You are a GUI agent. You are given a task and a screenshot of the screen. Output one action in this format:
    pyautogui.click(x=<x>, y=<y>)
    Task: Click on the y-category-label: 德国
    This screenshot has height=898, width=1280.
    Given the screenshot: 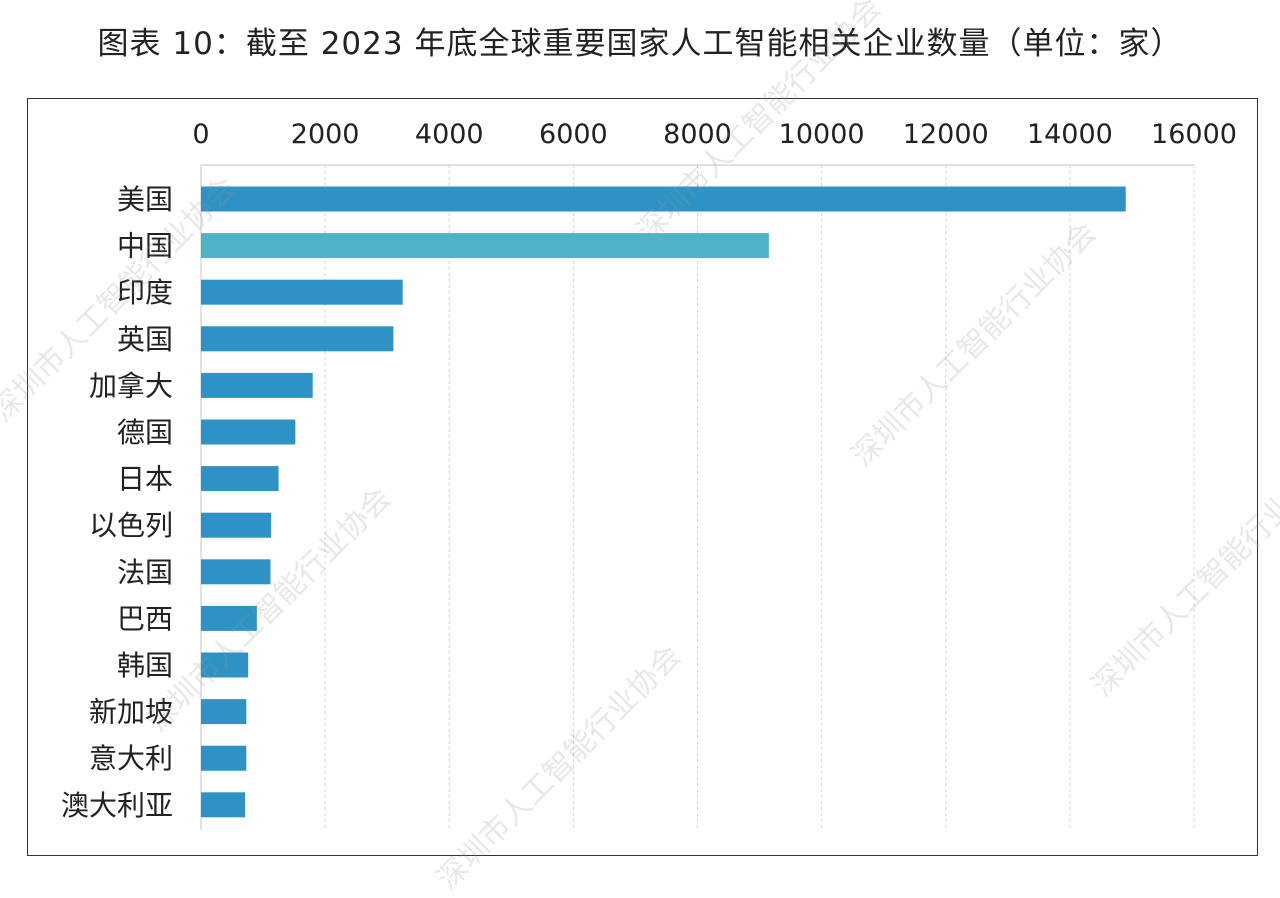 What is the action you would take?
    pyautogui.click(x=145, y=432)
    